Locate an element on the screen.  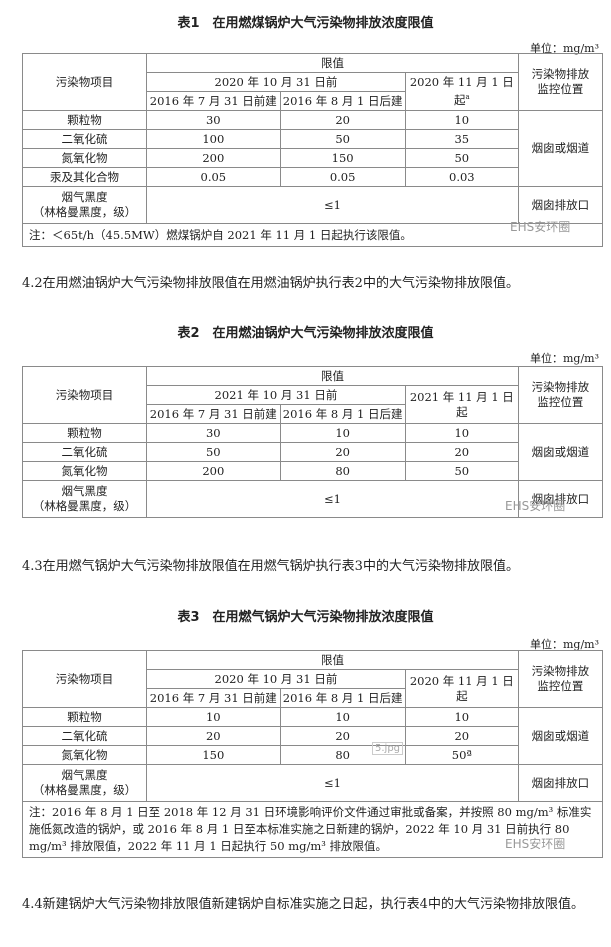
table-title: 表3 在用燃气锅炉大气污染物排放浓度限值 is located at coordinates (305, 617).